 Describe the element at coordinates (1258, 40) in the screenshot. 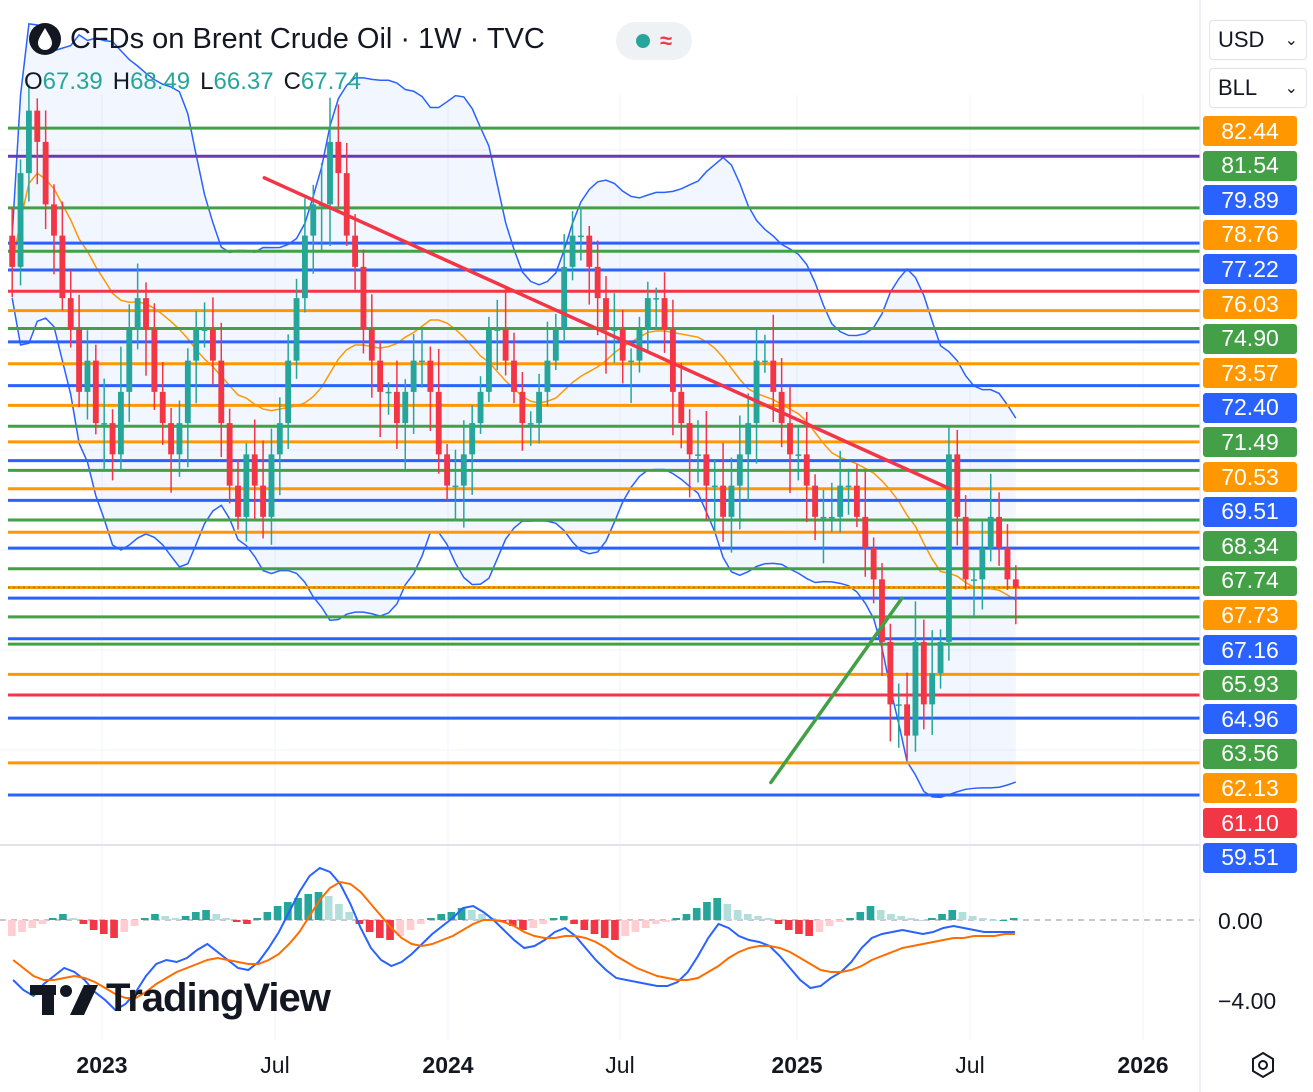

I see `currency-select: USD ⌄` at that location.